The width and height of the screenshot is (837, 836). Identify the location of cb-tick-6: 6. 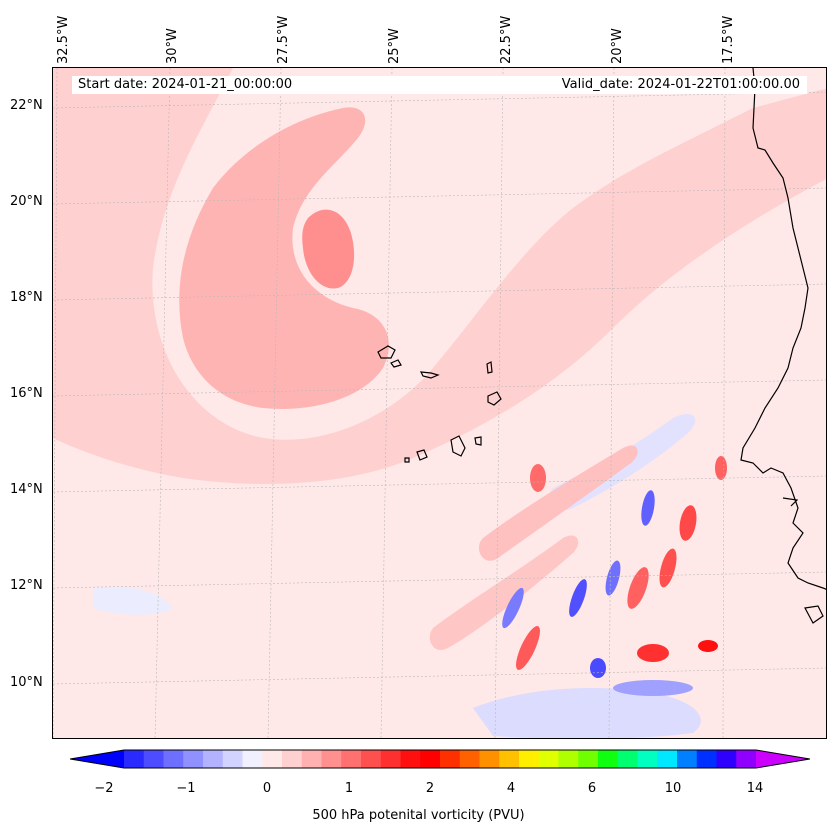
(592, 788).